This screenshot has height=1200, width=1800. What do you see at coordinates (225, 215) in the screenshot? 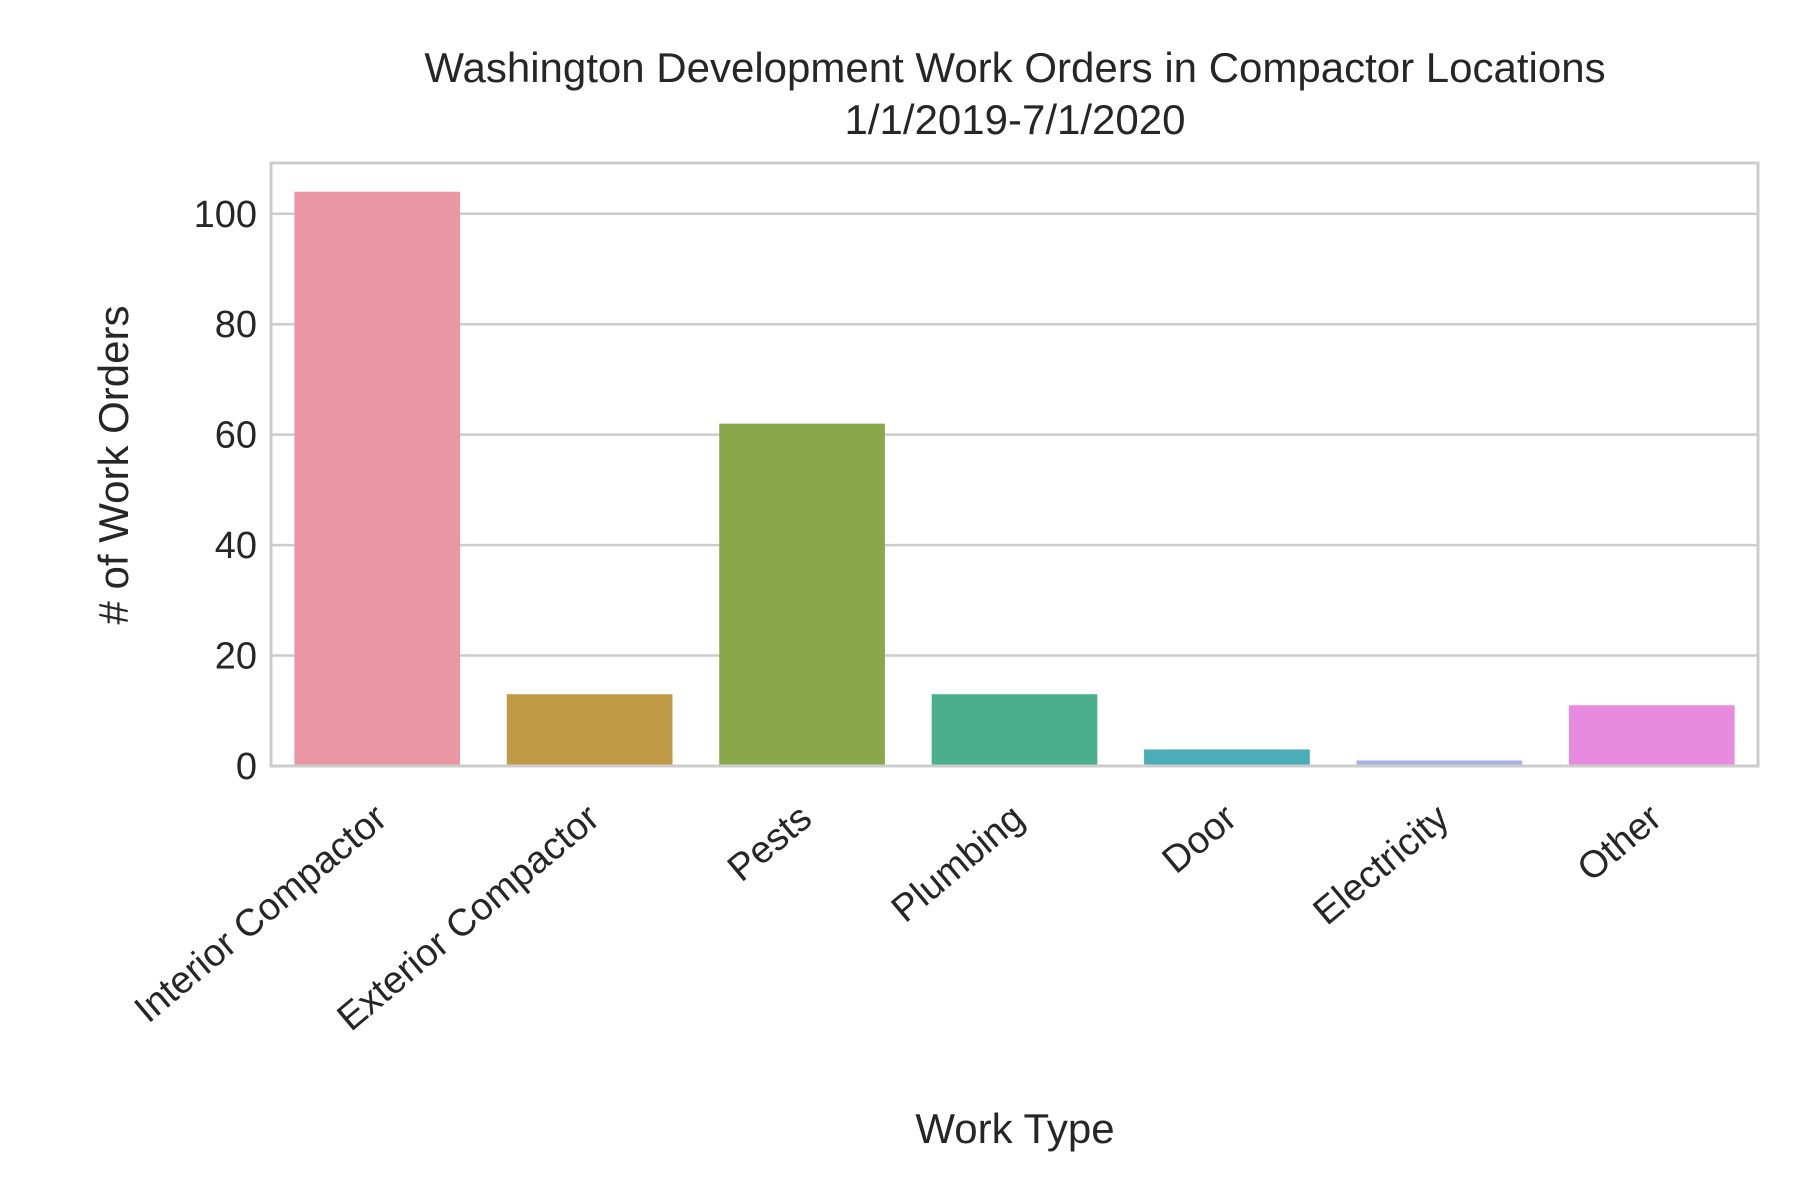
I see `y-tick-label: 100` at bounding box center [225, 215].